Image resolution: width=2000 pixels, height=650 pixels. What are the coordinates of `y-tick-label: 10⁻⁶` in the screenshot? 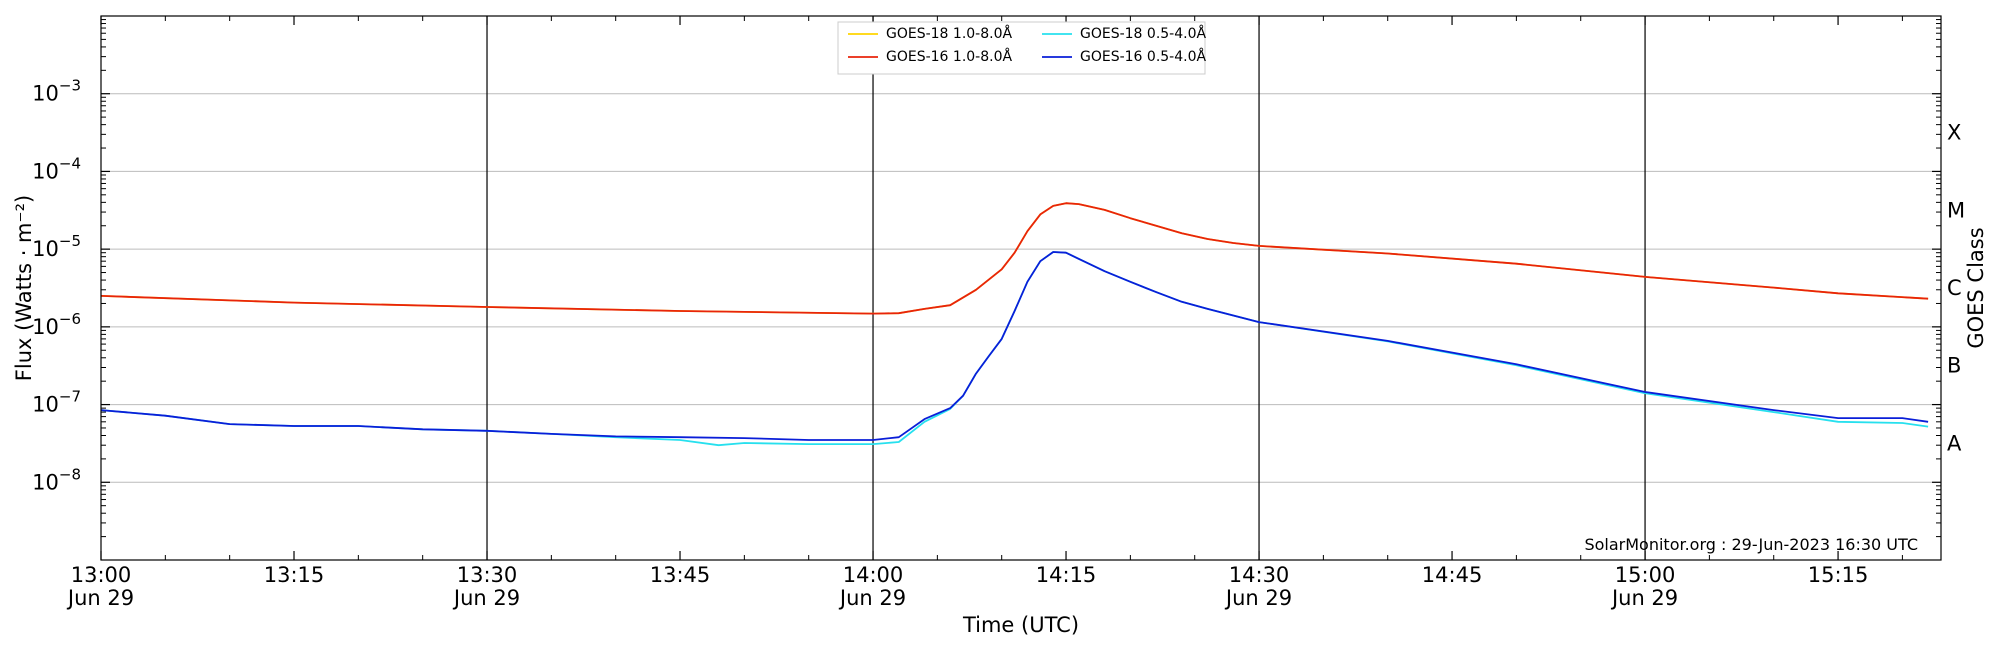 It's located at (56, 324).